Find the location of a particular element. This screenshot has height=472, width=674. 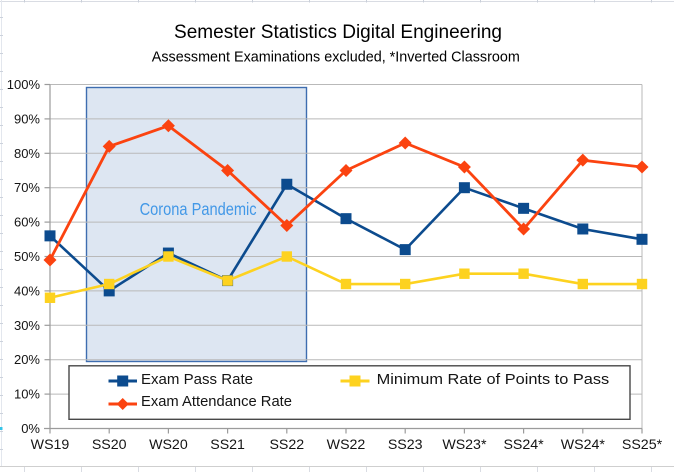

svg-text: 80% is located at coordinates (27, 153).